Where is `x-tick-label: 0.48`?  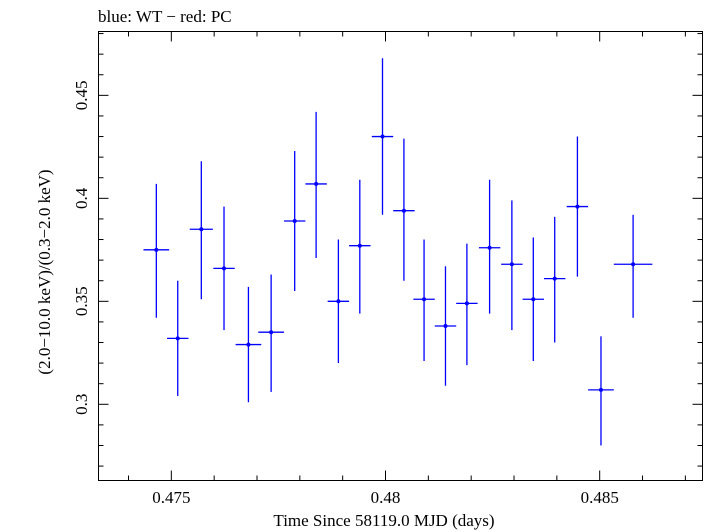 x-tick-label: 0.48 is located at coordinates (386, 497).